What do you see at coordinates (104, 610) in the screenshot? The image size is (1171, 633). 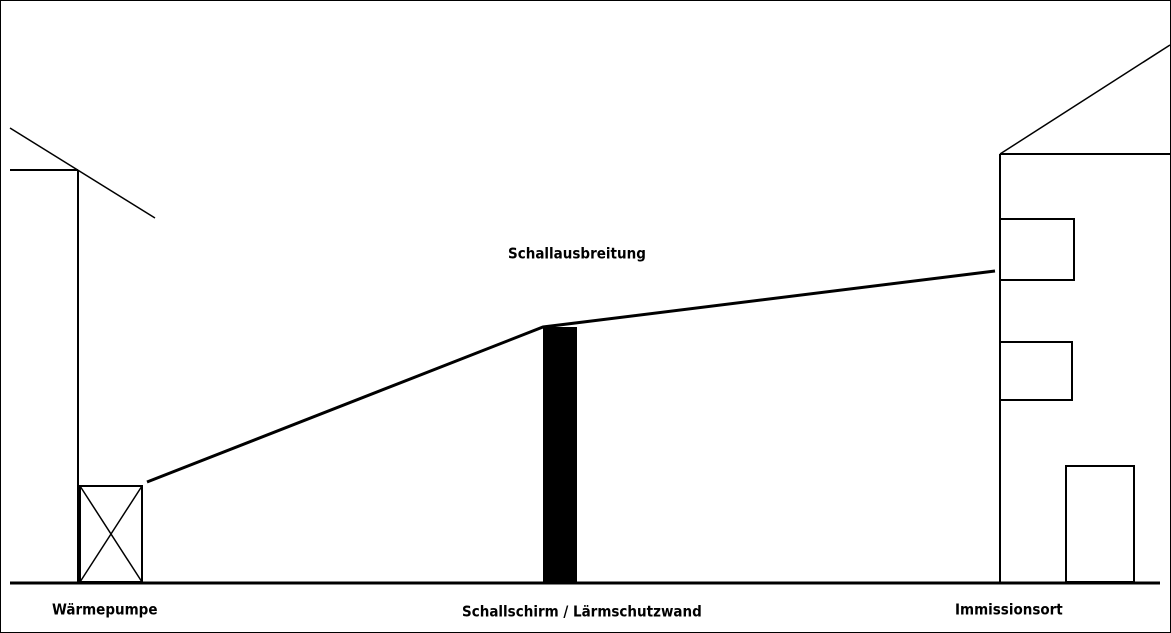 I see `source-label: Wärmepumpe` at bounding box center [104, 610].